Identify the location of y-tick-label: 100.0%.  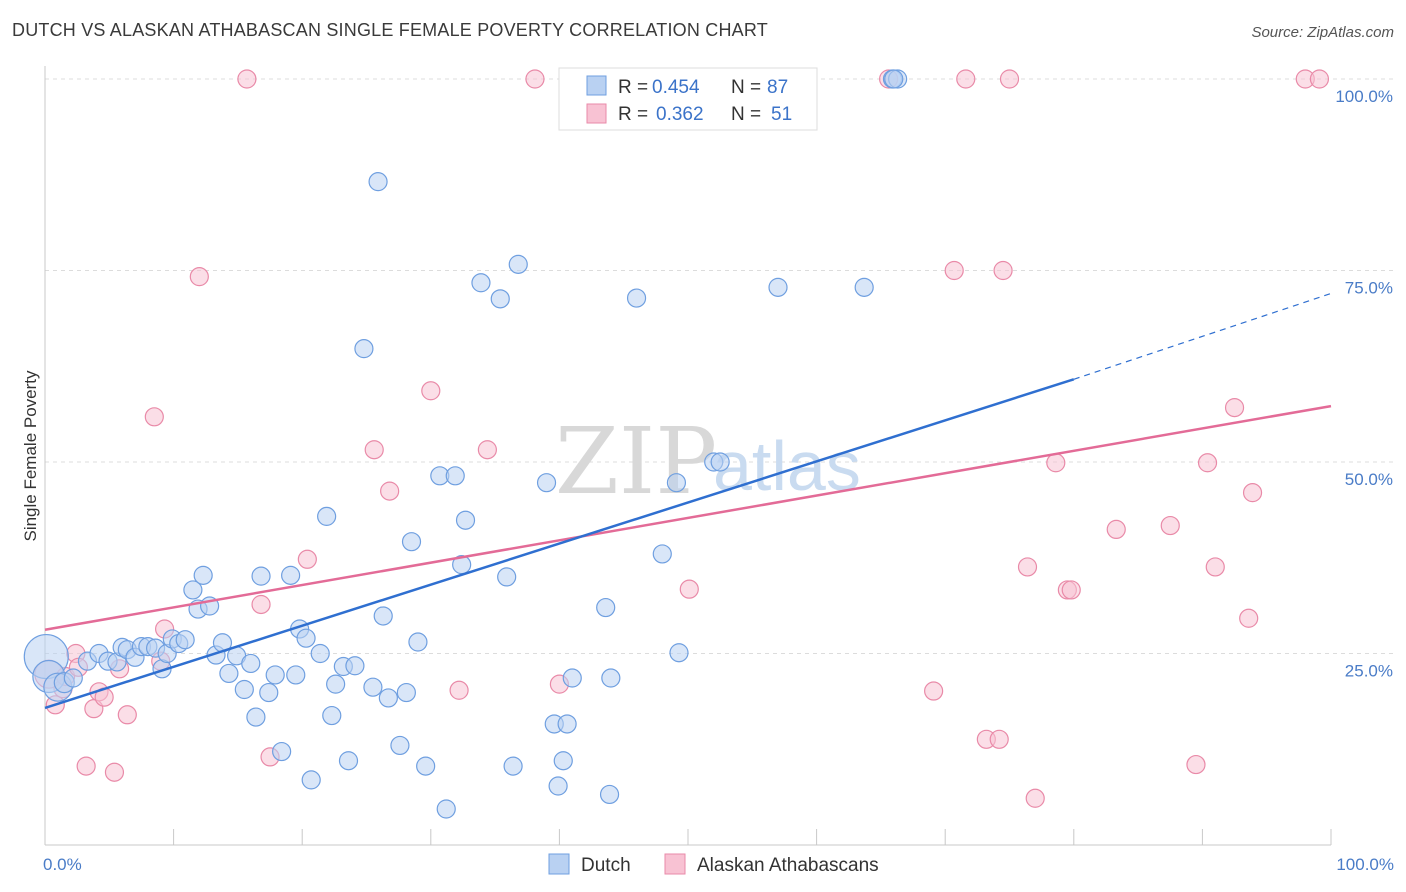
(1364, 96).